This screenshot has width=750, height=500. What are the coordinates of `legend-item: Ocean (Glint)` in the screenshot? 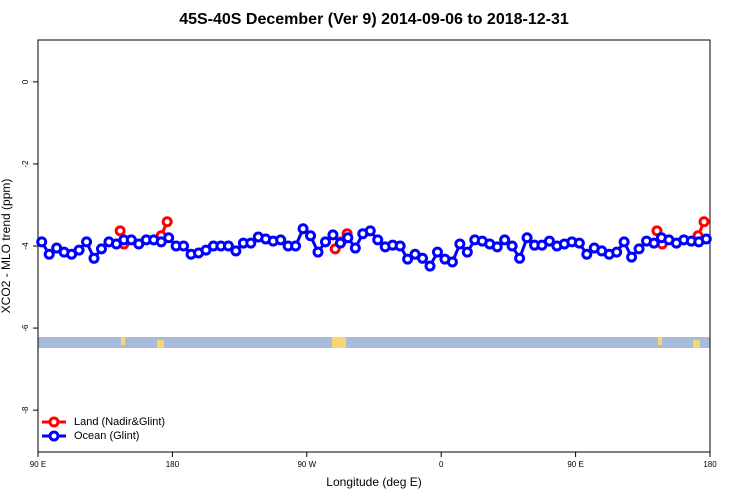 It's located at (90, 436).